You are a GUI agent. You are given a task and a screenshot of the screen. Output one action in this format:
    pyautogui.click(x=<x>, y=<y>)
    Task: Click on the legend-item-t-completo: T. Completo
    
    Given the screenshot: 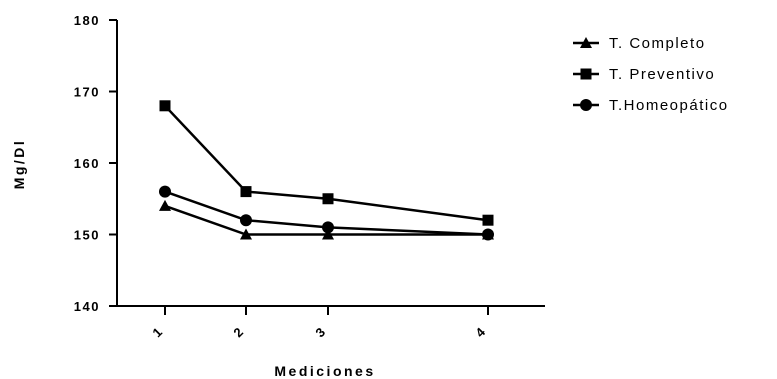 What is the action you would take?
    pyautogui.click(x=639, y=43)
    